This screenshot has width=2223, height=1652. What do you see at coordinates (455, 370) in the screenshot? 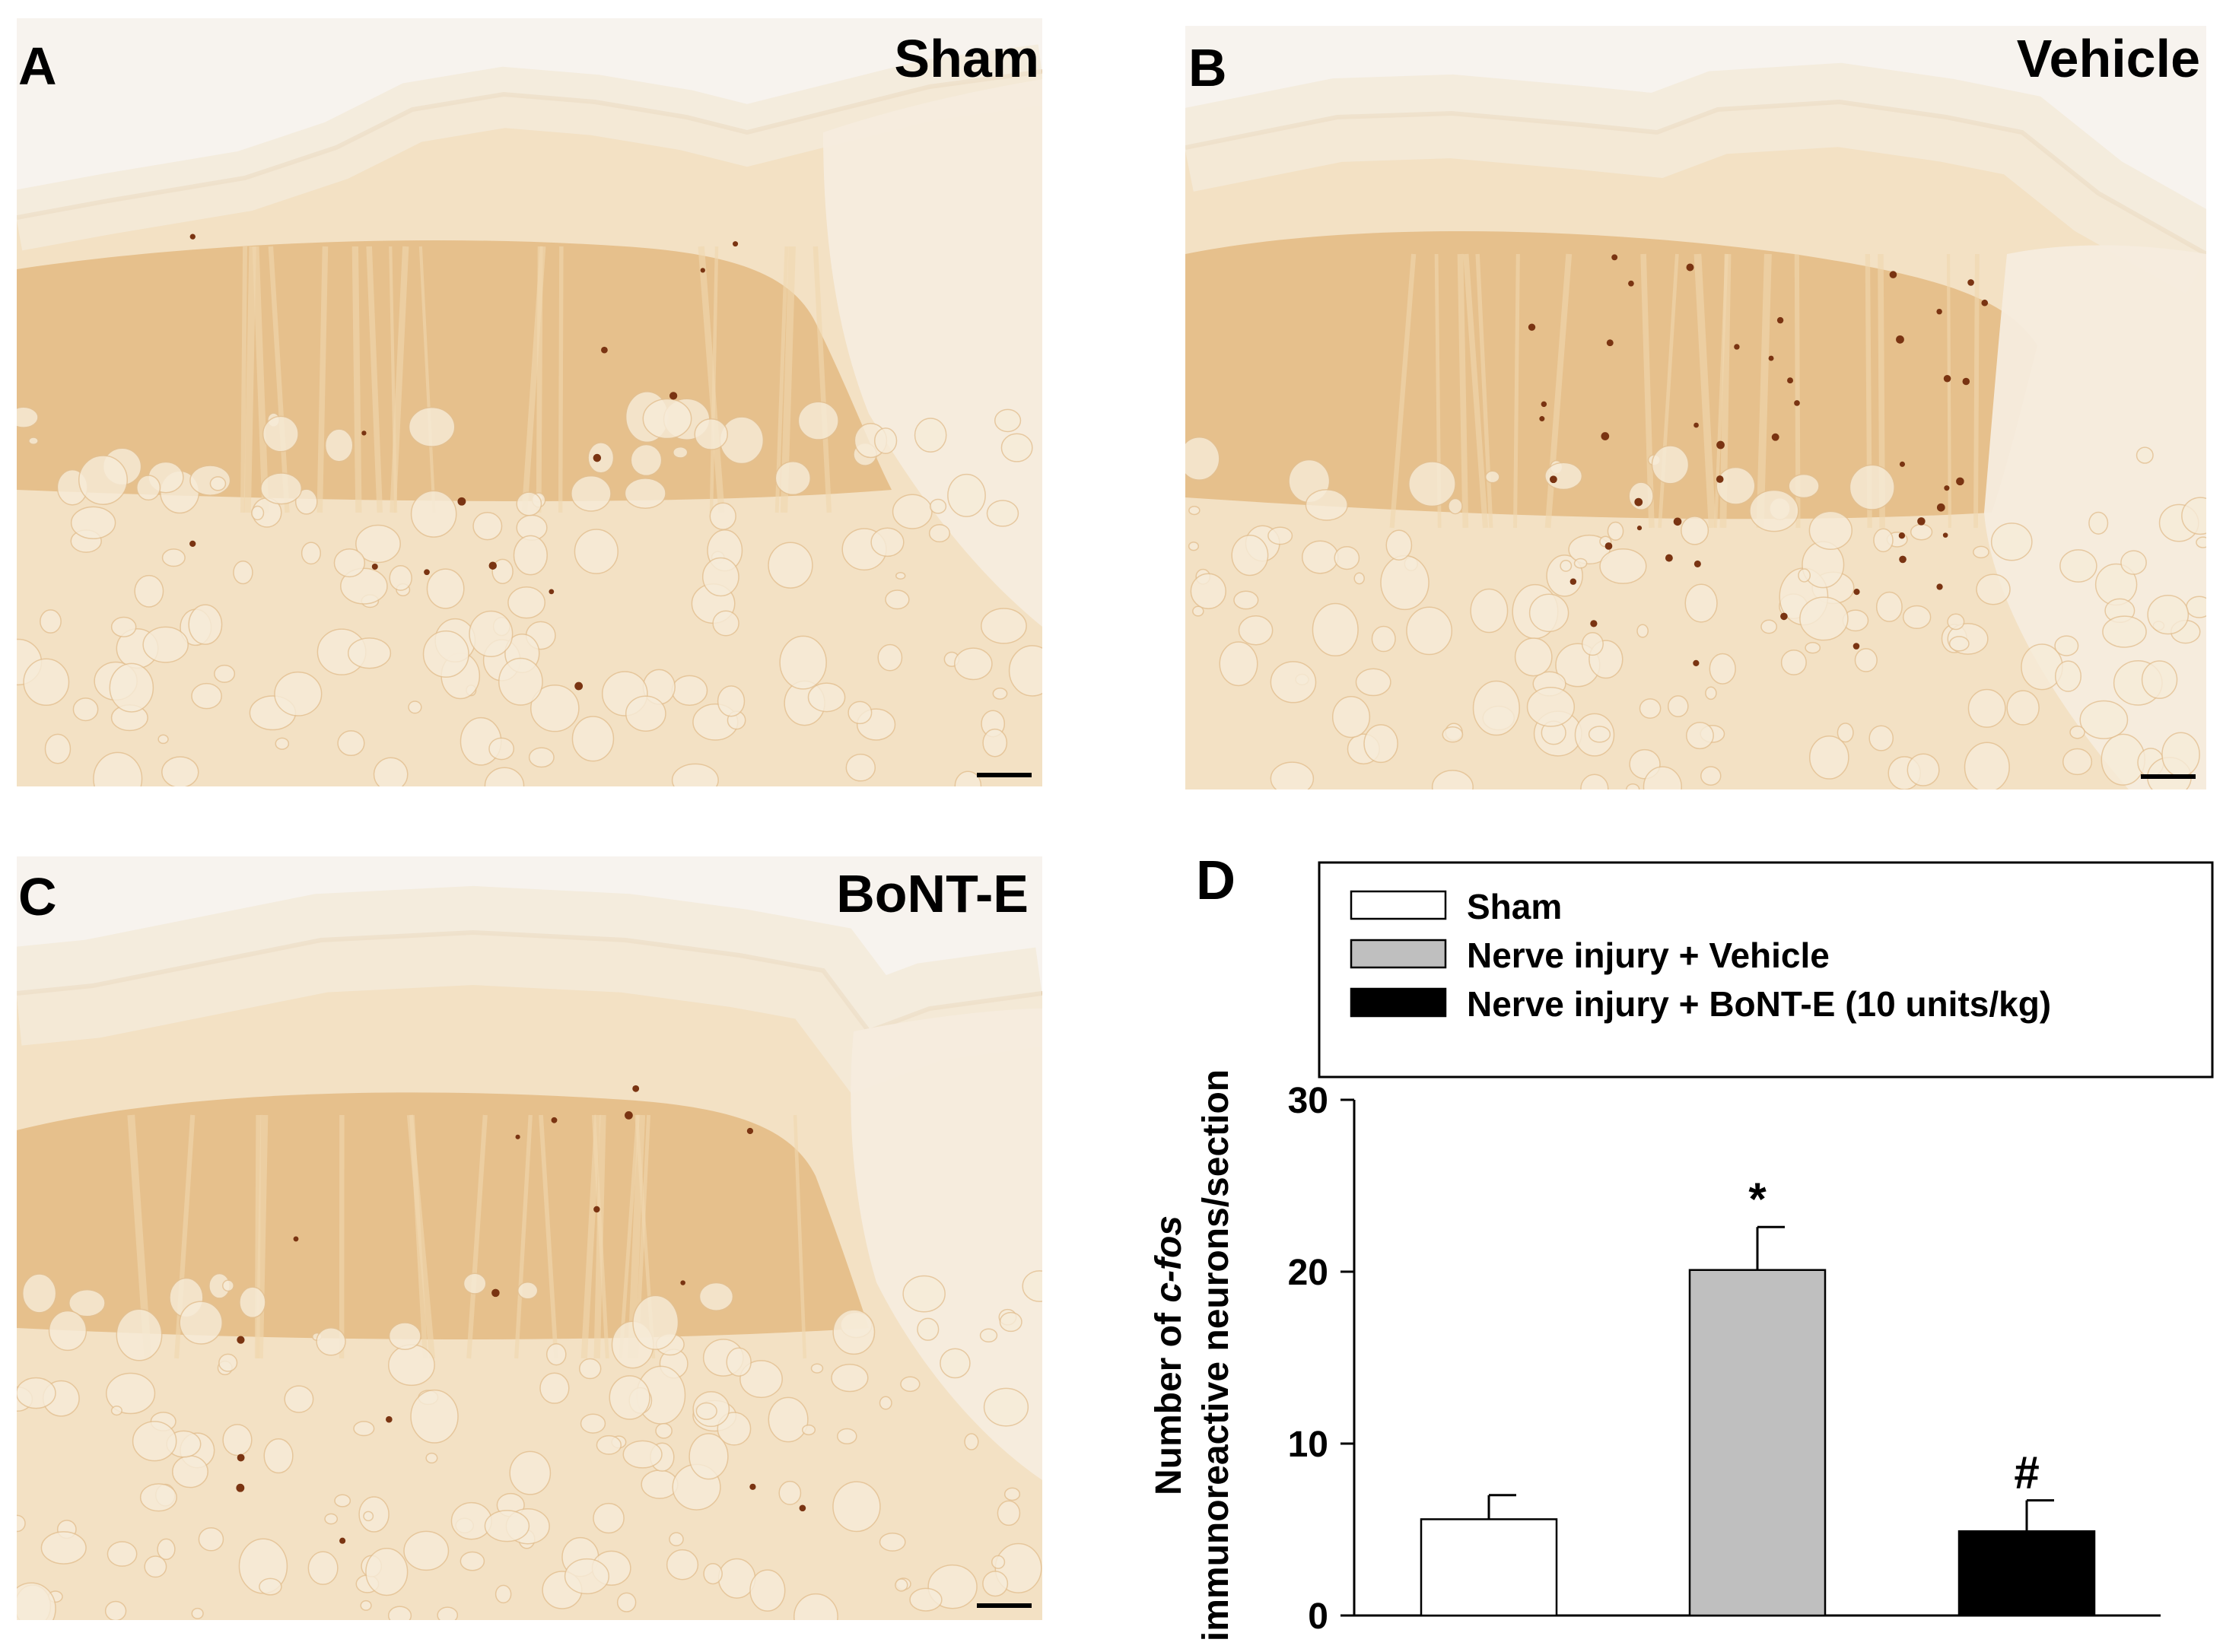
I see `gray-matter-region` at bounding box center [455, 370].